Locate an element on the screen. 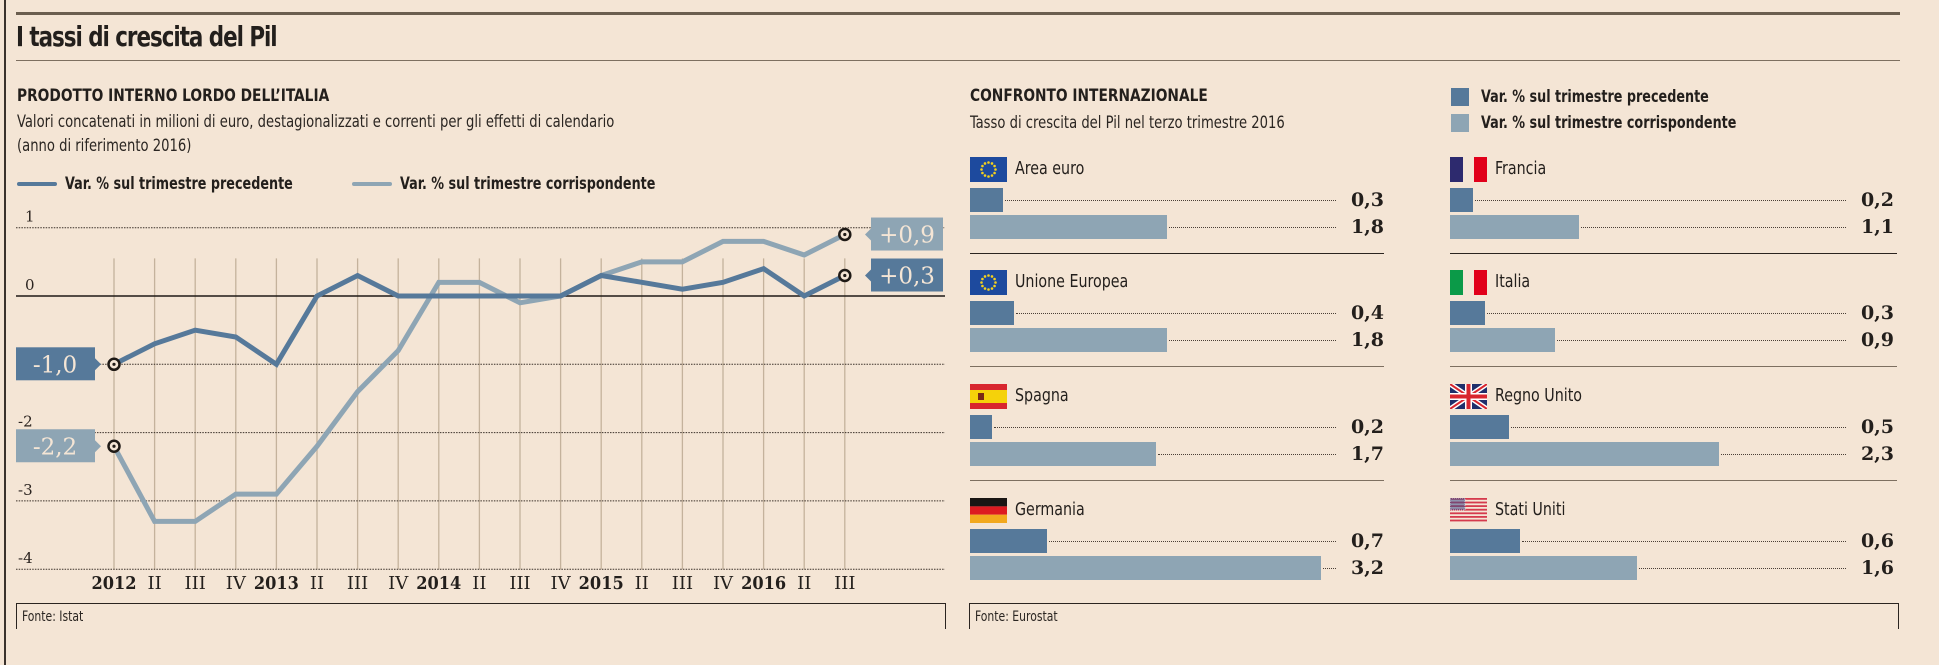 The width and height of the screenshot is (1939, 665). start-value-label: -1,0 is located at coordinates (58, 364).